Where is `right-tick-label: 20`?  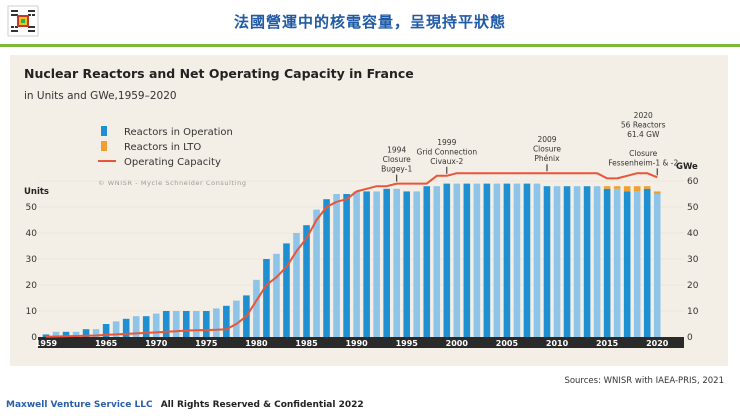 right-tick-label: 20 is located at coordinates (693, 286).